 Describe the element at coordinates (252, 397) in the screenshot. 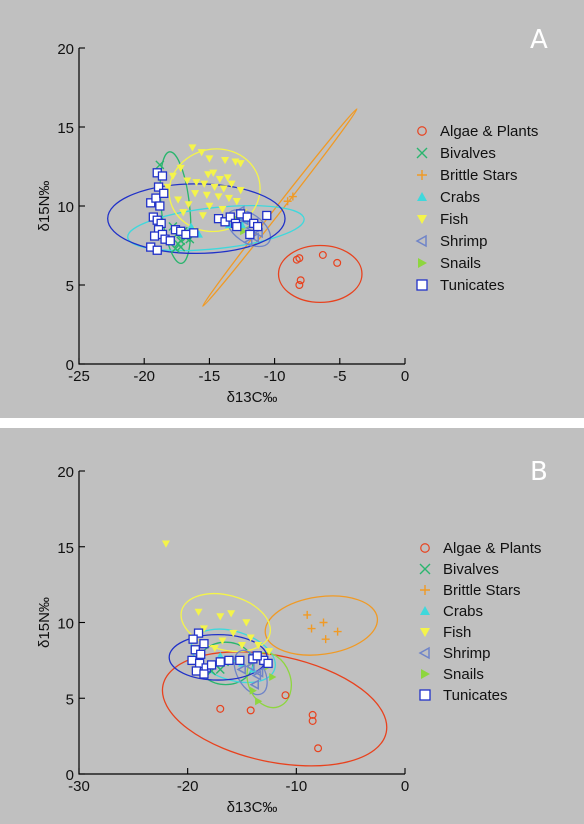

I see `chart-a-xlabel: δ13C‰` at that location.